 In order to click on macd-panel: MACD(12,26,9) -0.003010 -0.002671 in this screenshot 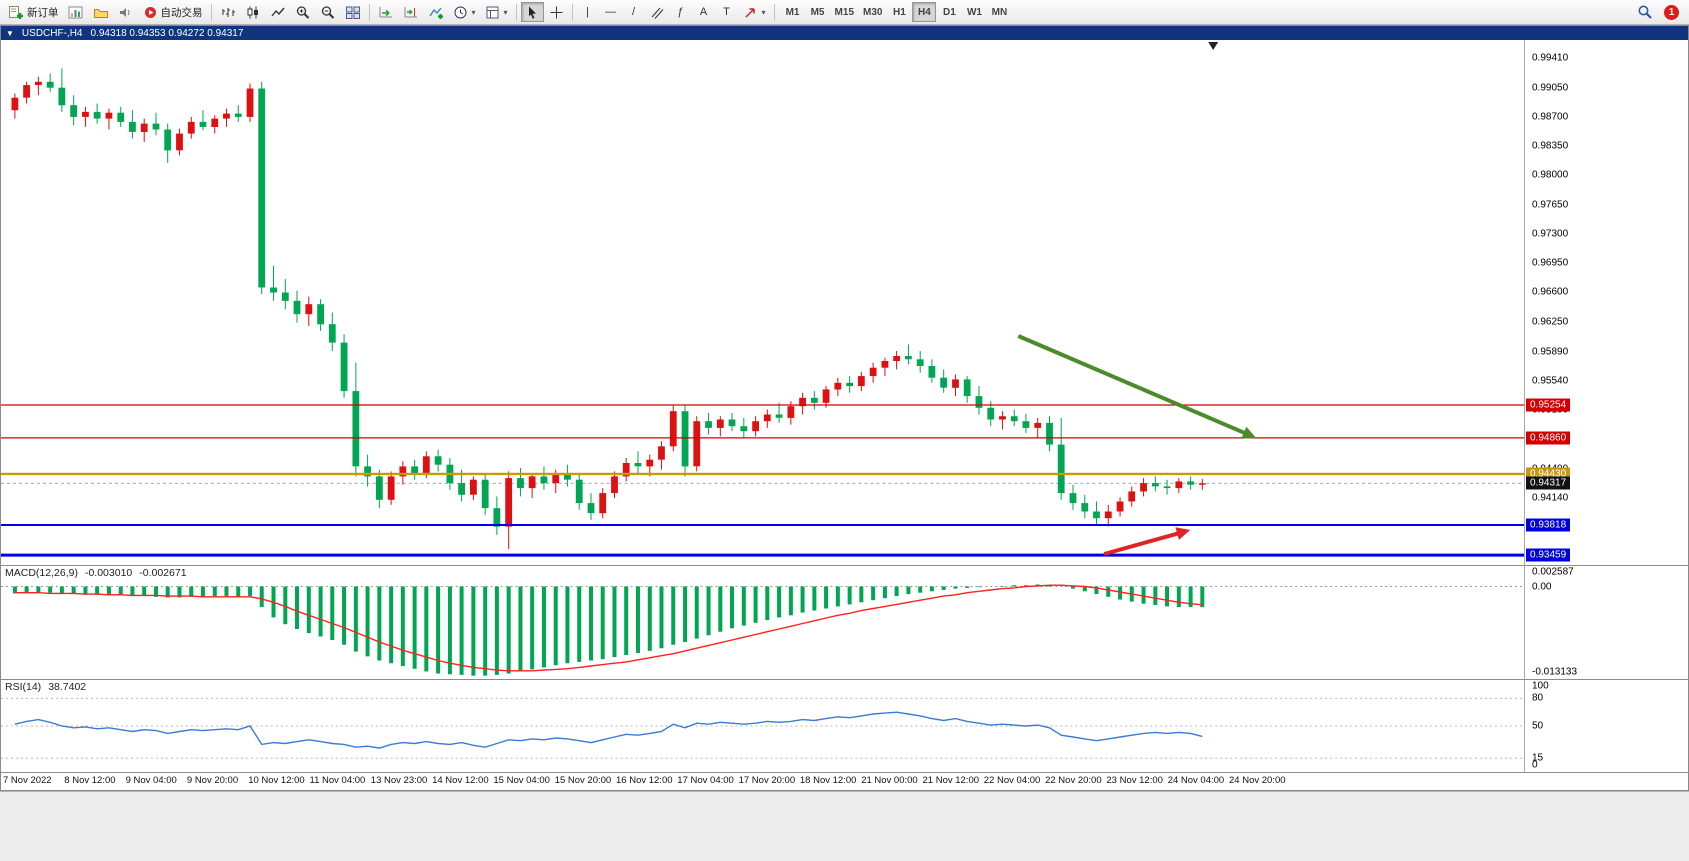, I will do `click(762, 622)`.